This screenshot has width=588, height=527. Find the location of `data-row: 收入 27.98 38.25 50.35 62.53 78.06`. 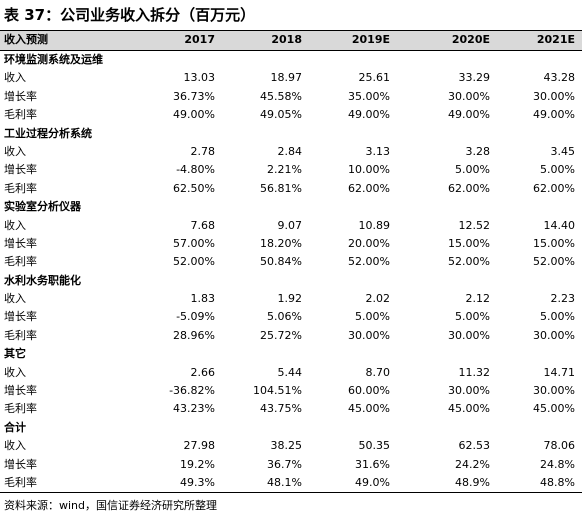

data-row: 收入 27.98 38.25 50.35 62.53 78.06 is located at coordinates (291, 446).